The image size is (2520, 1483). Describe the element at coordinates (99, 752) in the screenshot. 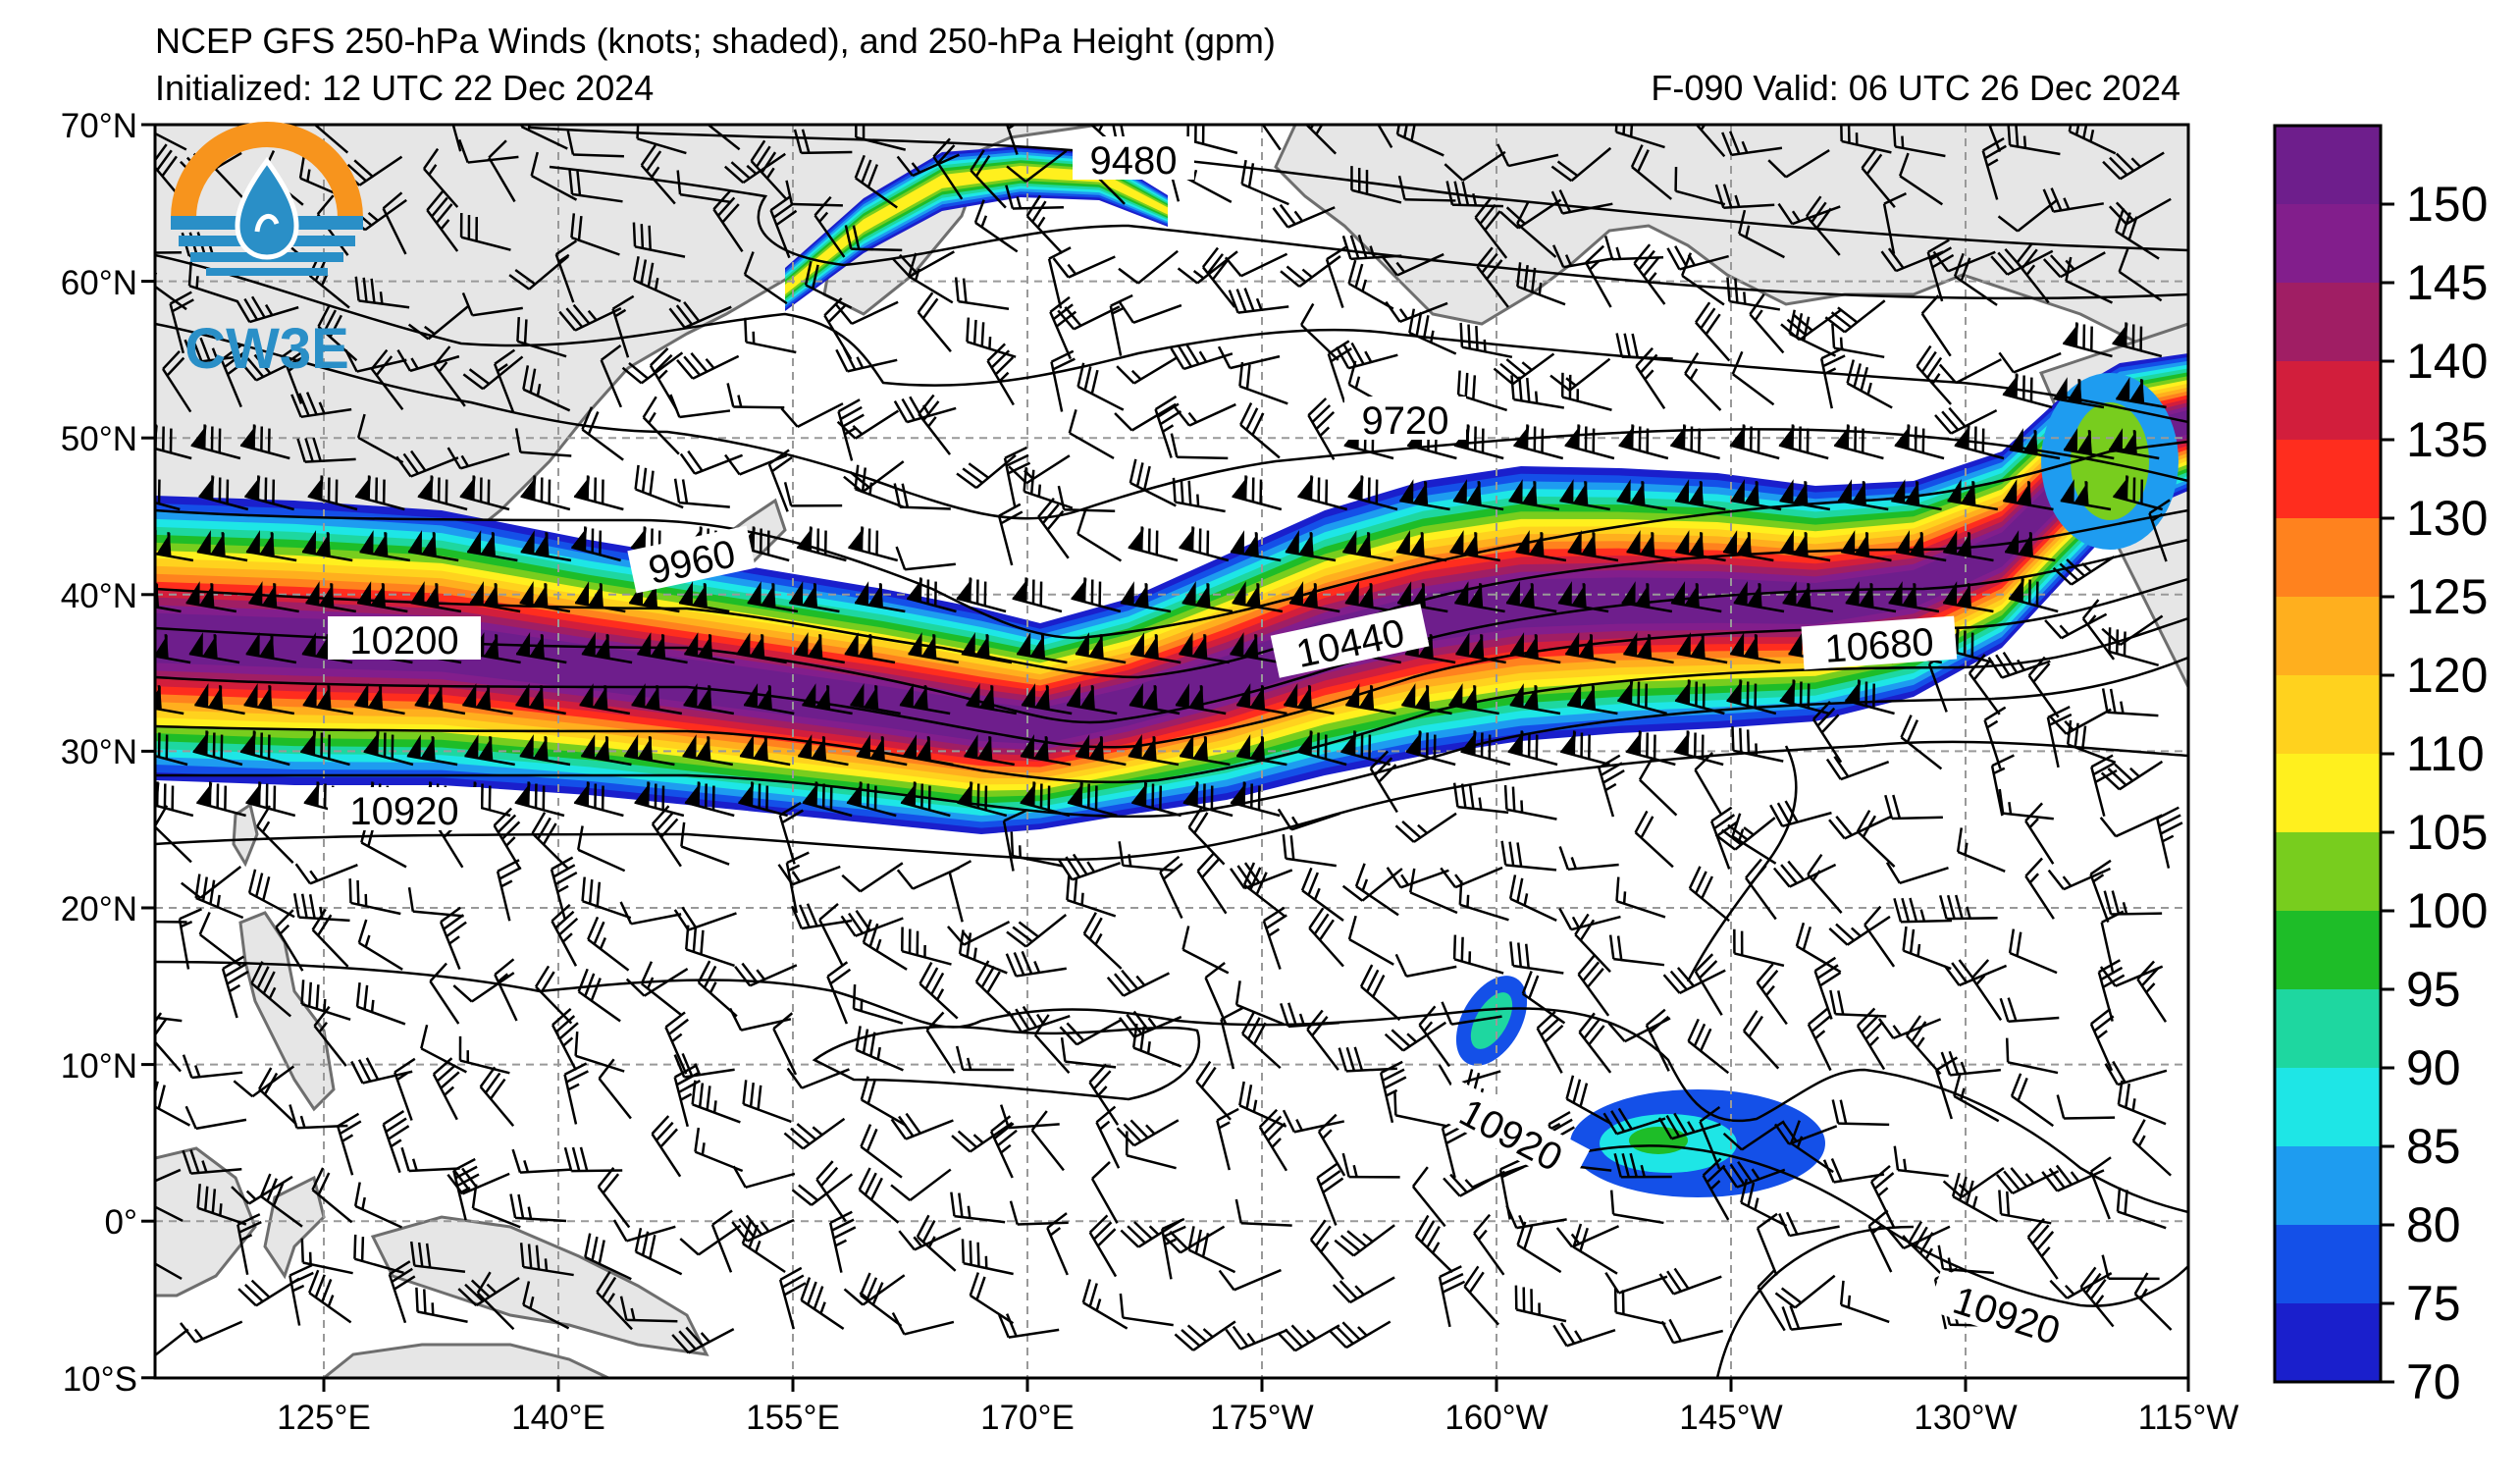

I see `lat-label: 30°N` at that location.